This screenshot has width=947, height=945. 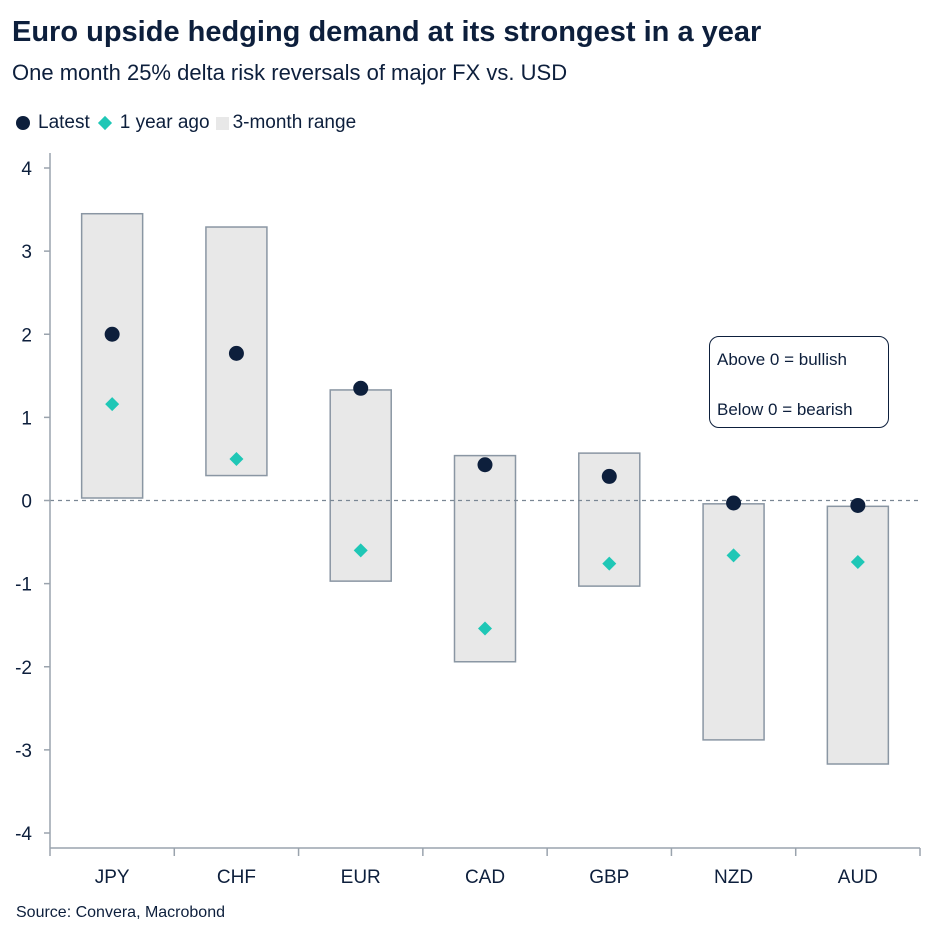 I want to click on legend-label-range: 3-month range, so click(x=294, y=122).